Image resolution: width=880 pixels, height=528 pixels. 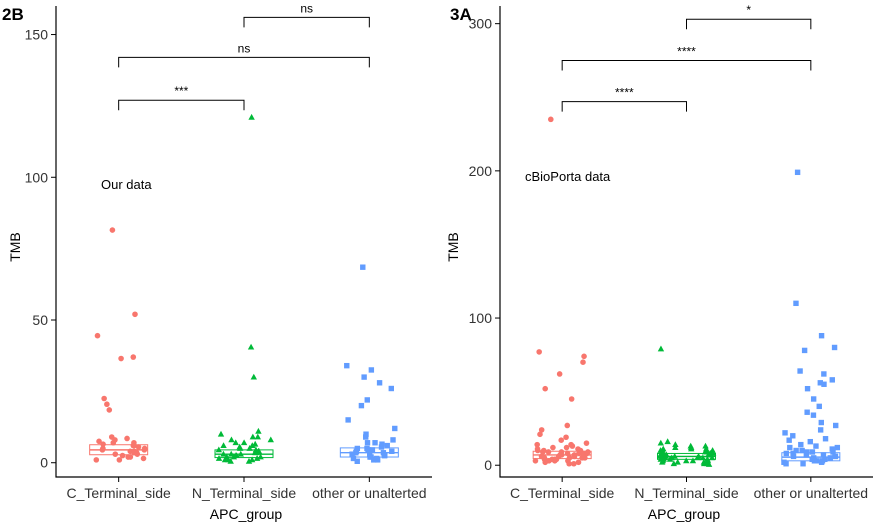 I want to click on x-tick-label: C_Terminal_side, so click(x=562, y=493).